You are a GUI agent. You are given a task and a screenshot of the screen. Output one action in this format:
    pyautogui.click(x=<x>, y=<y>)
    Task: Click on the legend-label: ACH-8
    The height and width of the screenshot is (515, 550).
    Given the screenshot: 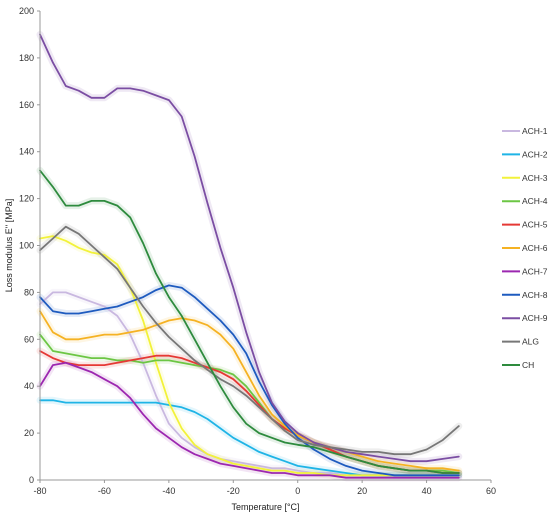 What is the action you would take?
    pyautogui.click(x=535, y=295)
    